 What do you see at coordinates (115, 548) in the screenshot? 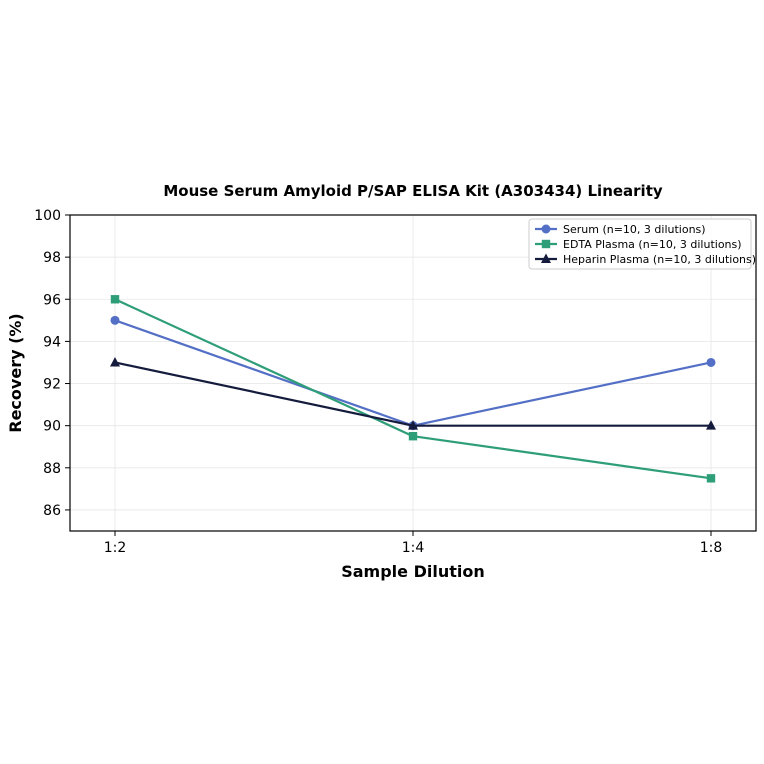
I see `x-tick-label: 1:2` at bounding box center [115, 548].